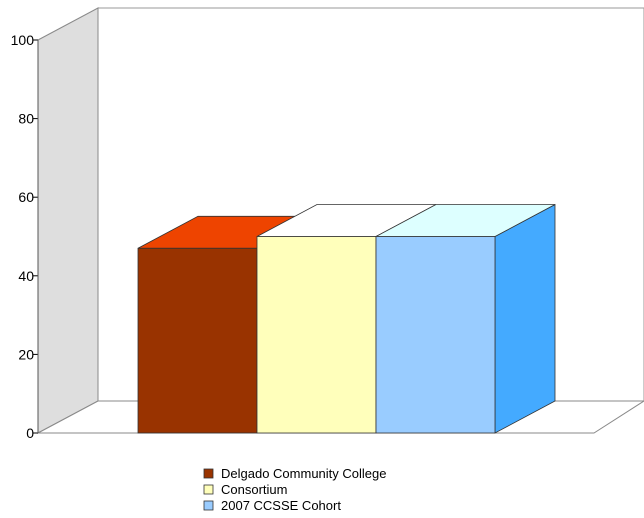  I want to click on bar-side-face, so click(525, 318).